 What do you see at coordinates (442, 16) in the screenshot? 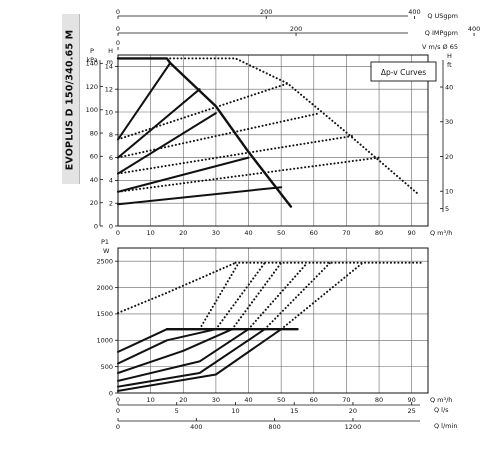
I see `top-axis-label: Q USgpm` at bounding box center [442, 16].